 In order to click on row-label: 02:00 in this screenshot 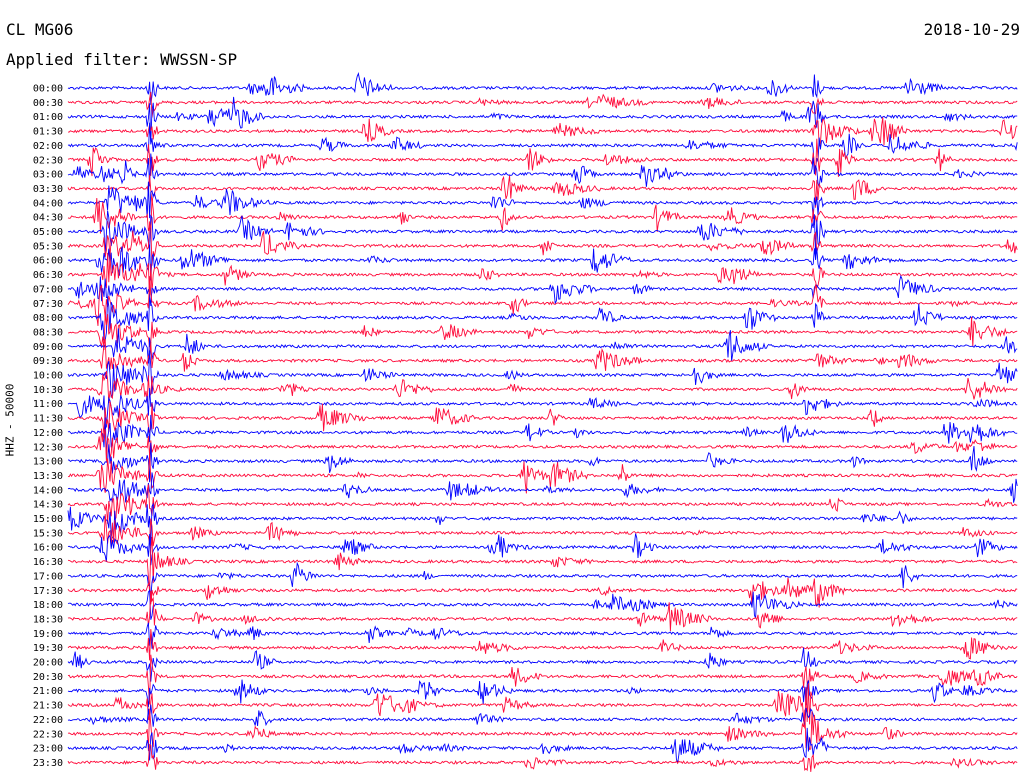, I will do `click(48, 146)`.